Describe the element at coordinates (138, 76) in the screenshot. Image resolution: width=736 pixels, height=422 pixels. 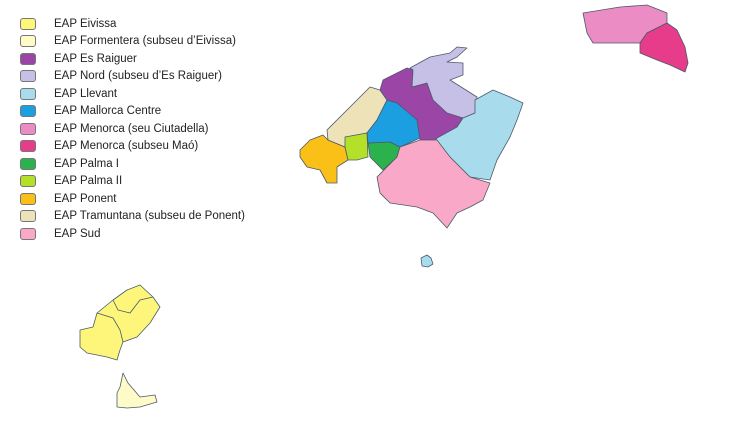
I see `legend-label: EAP Nord (subseu d’Es Raiguer)` at that location.